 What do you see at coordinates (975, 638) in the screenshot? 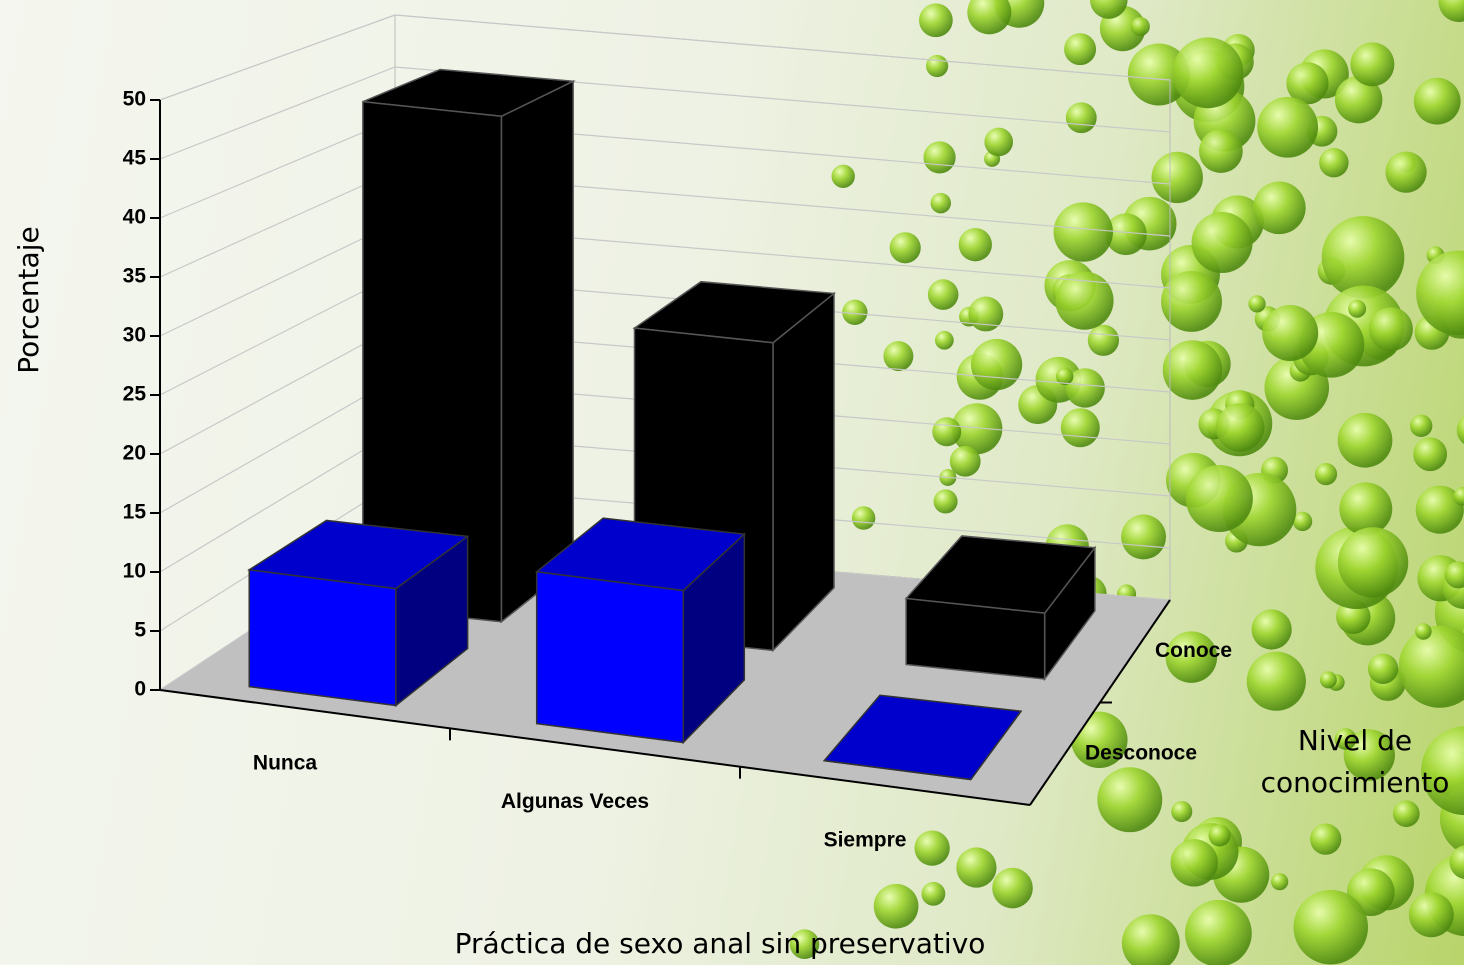
I see `bar-front` at bounding box center [975, 638].